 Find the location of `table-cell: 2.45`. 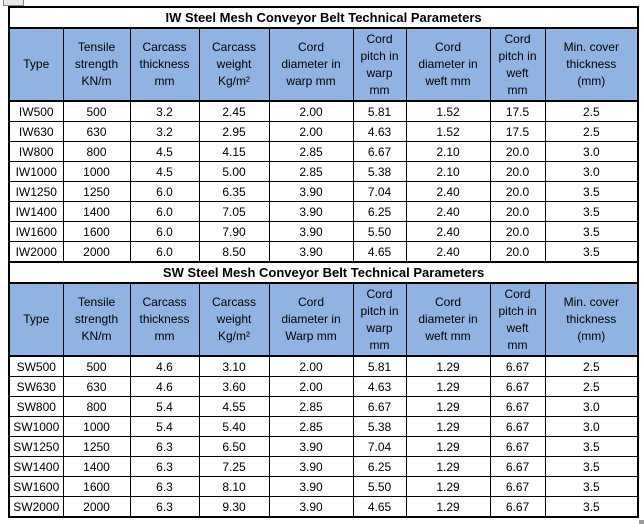

table-cell: 2.45 is located at coordinates (234, 111).